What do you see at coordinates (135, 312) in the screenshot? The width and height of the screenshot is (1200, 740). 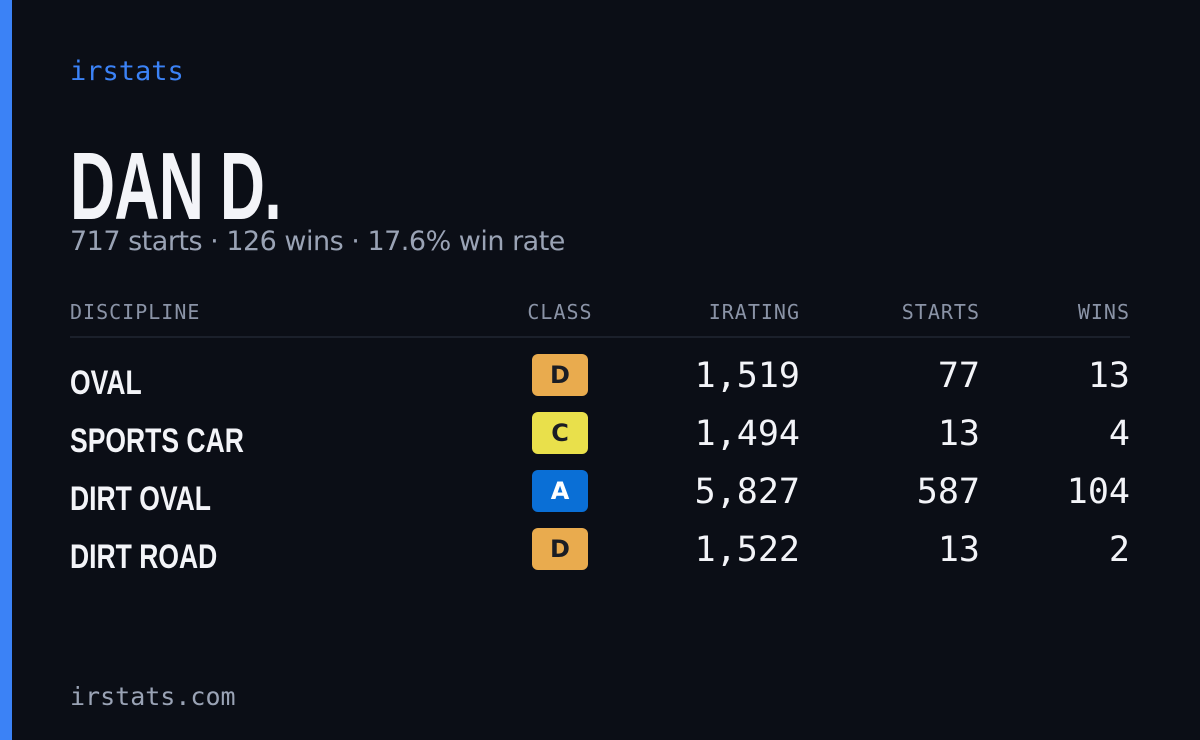 I see `column-header: DISCIPLINE` at bounding box center [135, 312].